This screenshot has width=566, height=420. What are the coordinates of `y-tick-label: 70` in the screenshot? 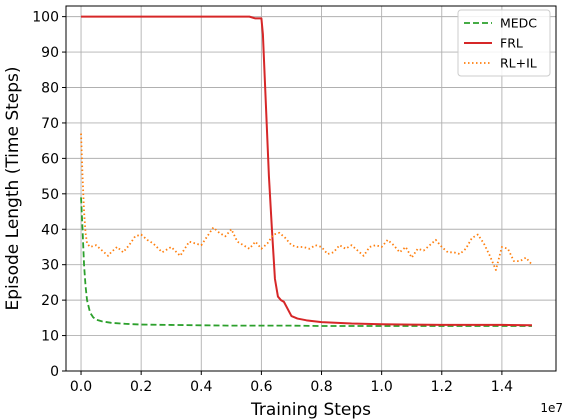 It's located at (50, 124).